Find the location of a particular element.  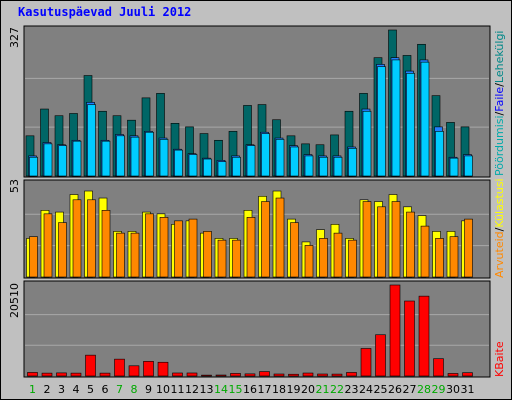

x-label-day-3: 3 is located at coordinates (61, 389).